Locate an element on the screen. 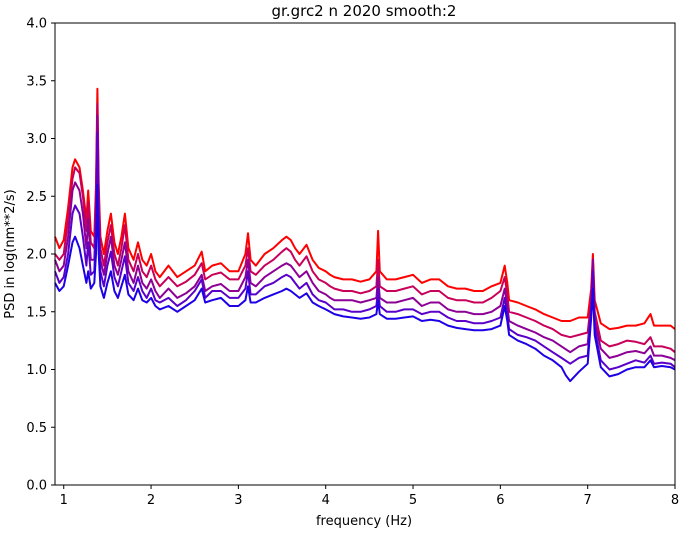 The height and width of the screenshot is (536, 682). y-axis-label: PSD in log(nm**2/s) is located at coordinates (10, 254).